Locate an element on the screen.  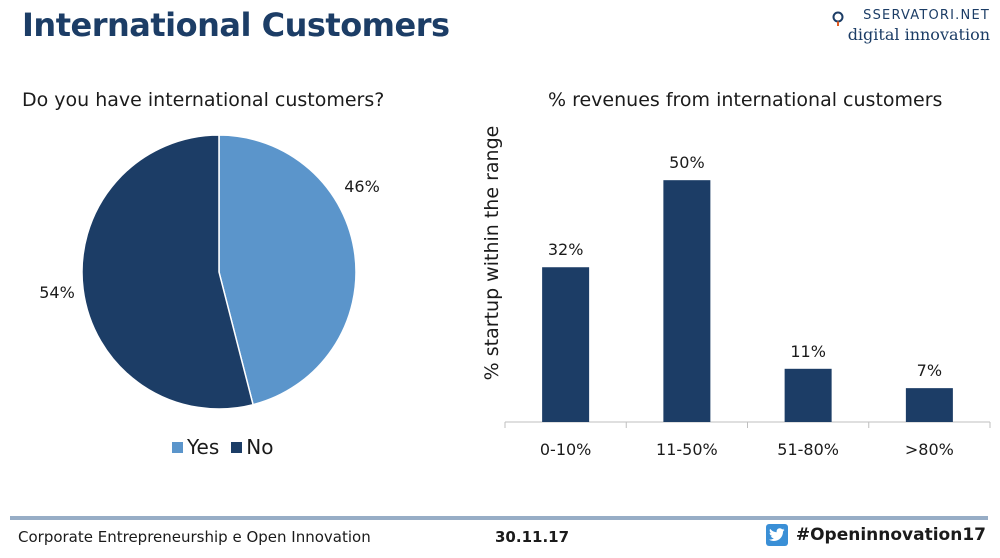
pie-data-label-no: 54% is located at coordinates (57, 292).